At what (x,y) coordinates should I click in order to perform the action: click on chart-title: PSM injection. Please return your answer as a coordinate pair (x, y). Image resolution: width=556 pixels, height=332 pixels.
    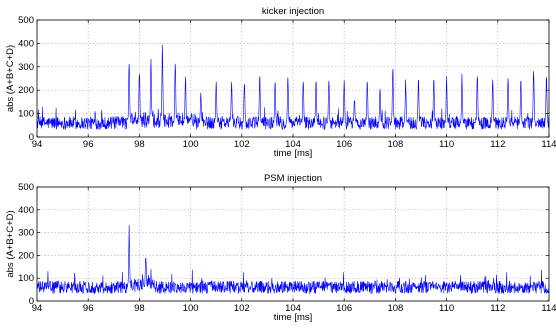
    Looking at the image, I should click on (293, 178).